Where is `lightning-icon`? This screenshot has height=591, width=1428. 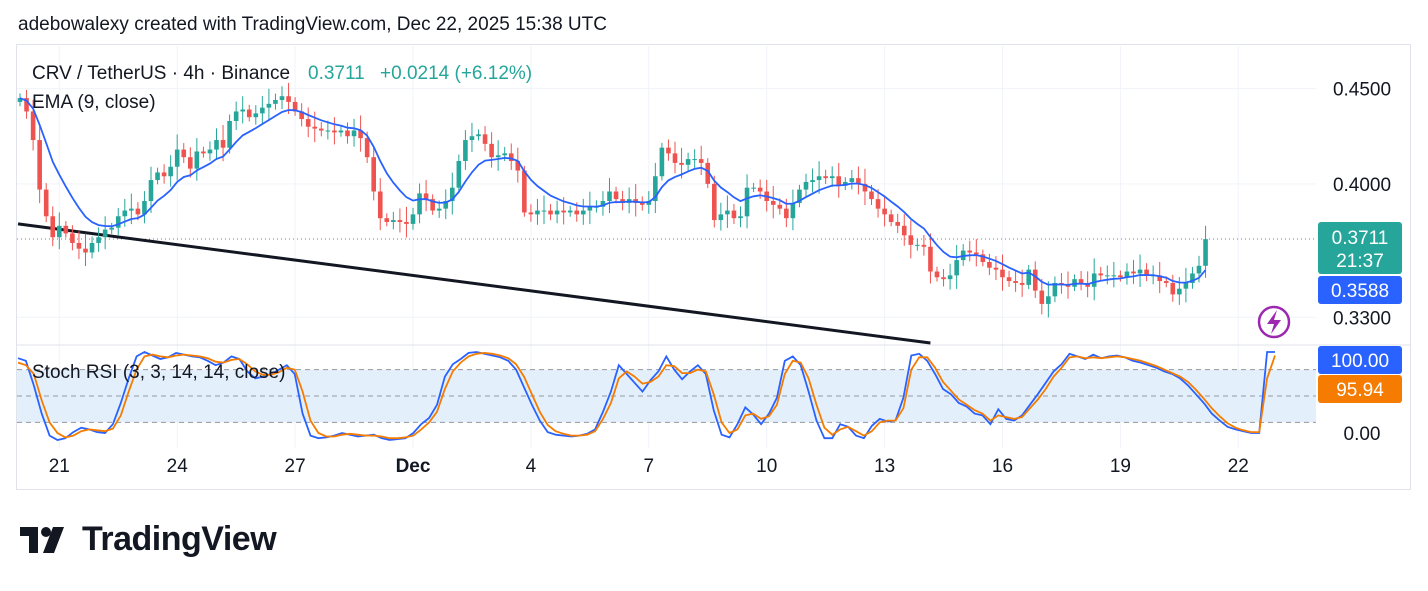 lightning-icon is located at coordinates (1274, 322).